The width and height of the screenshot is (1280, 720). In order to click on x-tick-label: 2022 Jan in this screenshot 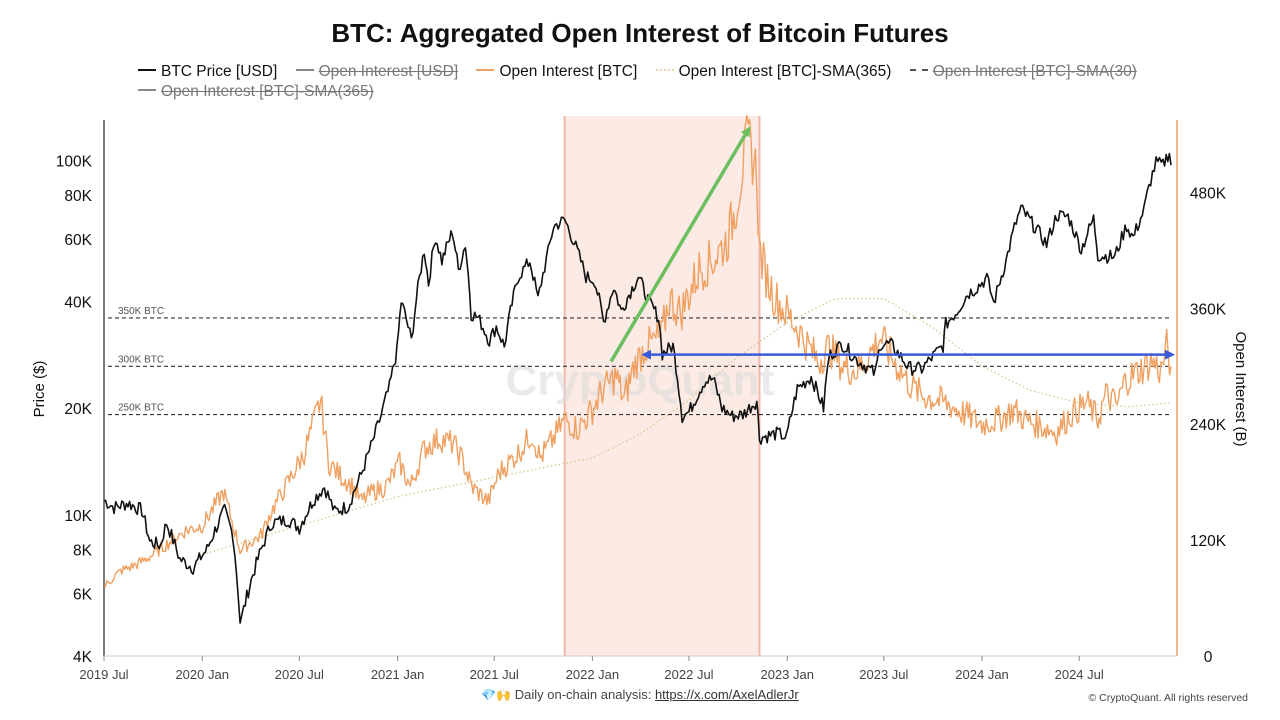, I will do `click(593, 674)`.